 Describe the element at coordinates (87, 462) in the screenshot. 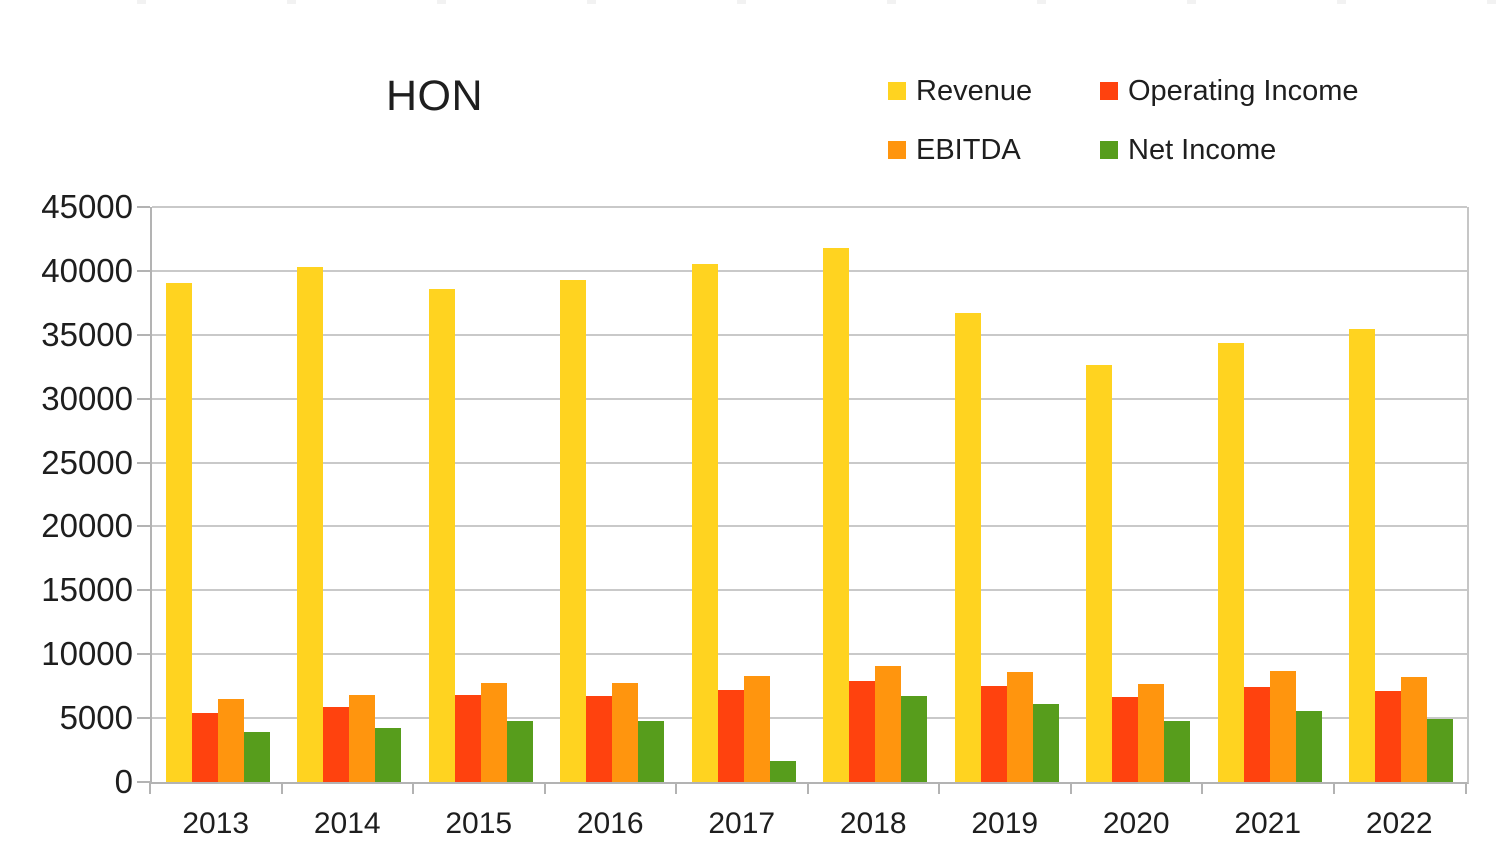

I see `y-axis-tick-label: 25000` at that location.